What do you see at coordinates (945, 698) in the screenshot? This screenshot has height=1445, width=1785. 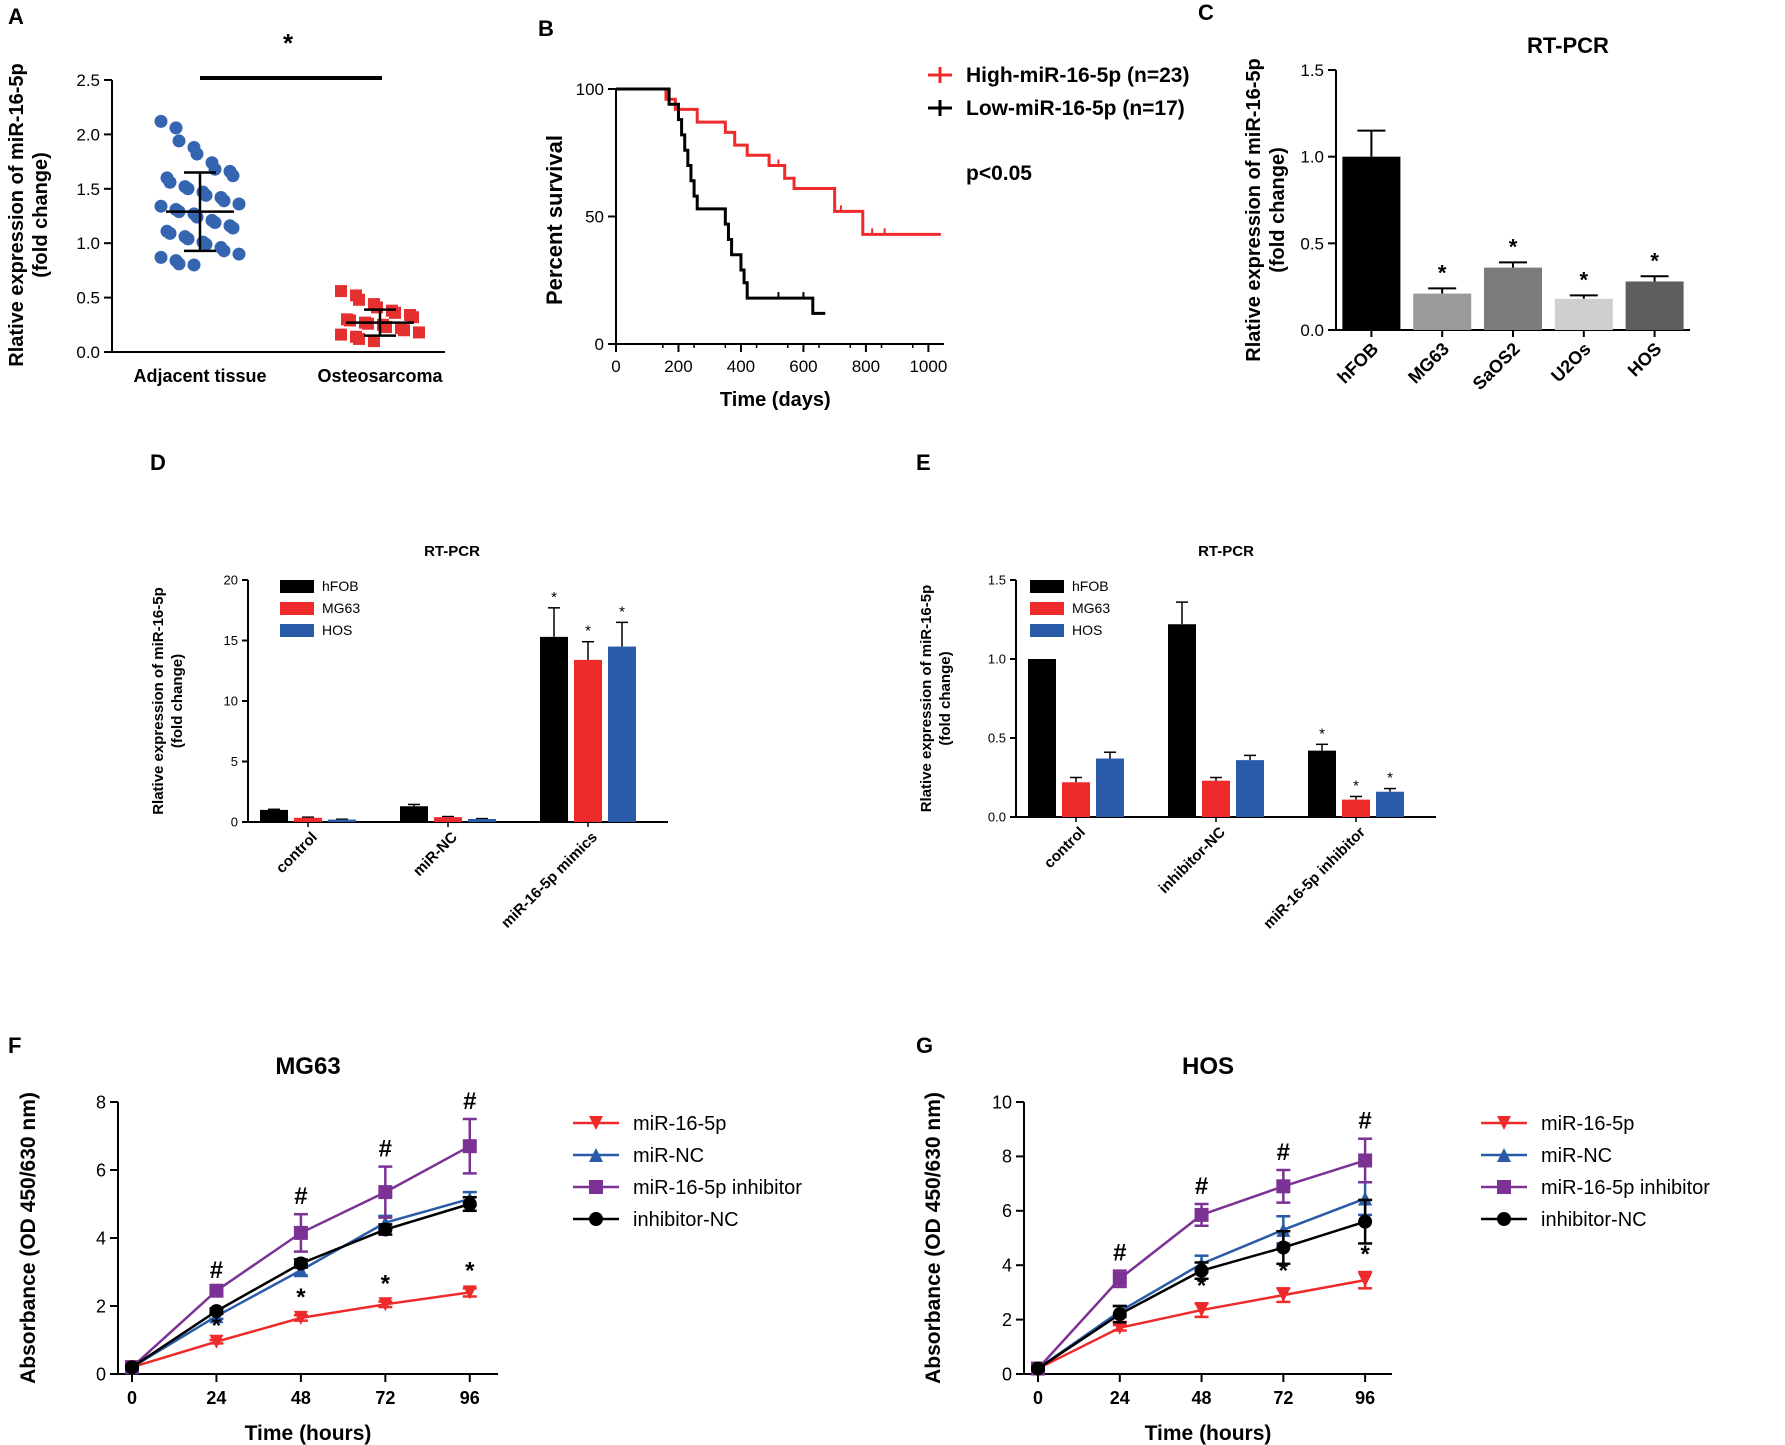 I see `chart-E-y-axis-label: (fold change)` at bounding box center [945, 698].